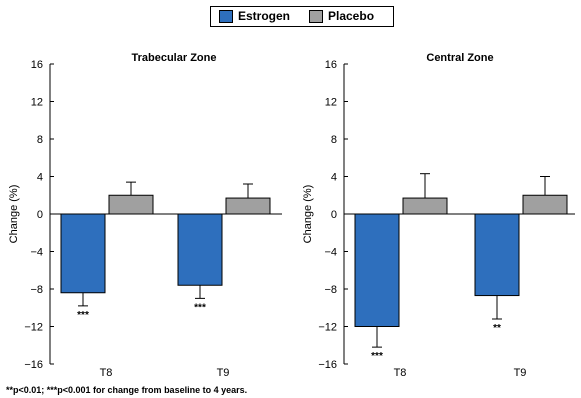  What do you see at coordinates (425, 206) in the screenshot?
I see `panel-2-bar-placebo-t8` at bounding box center [425, 206].